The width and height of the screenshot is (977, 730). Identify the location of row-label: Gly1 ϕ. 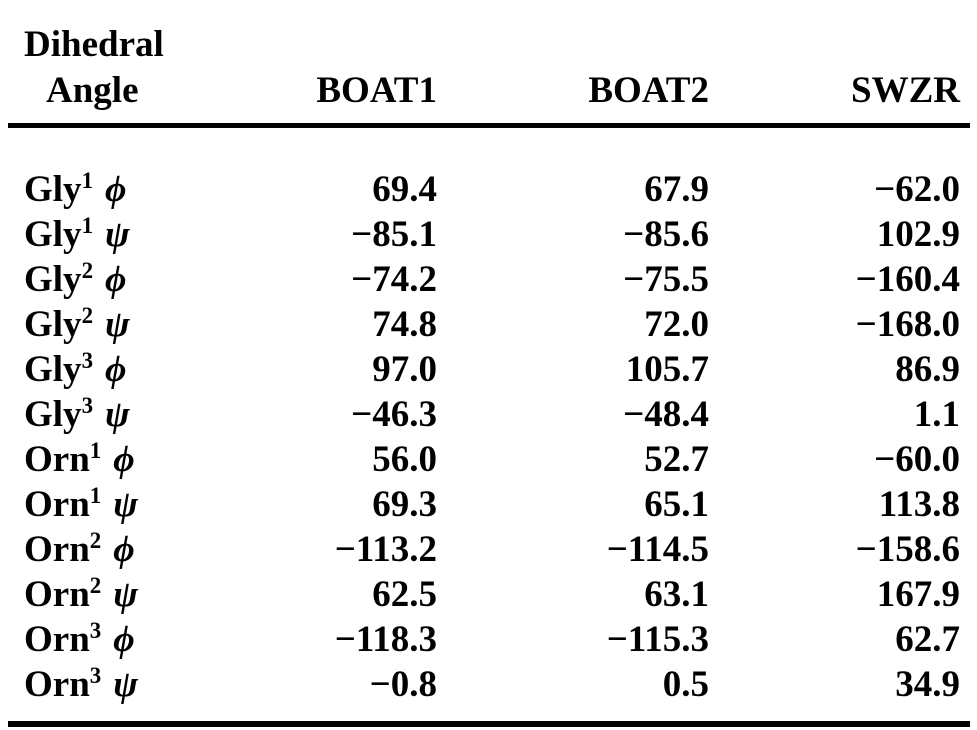
(120, 189).